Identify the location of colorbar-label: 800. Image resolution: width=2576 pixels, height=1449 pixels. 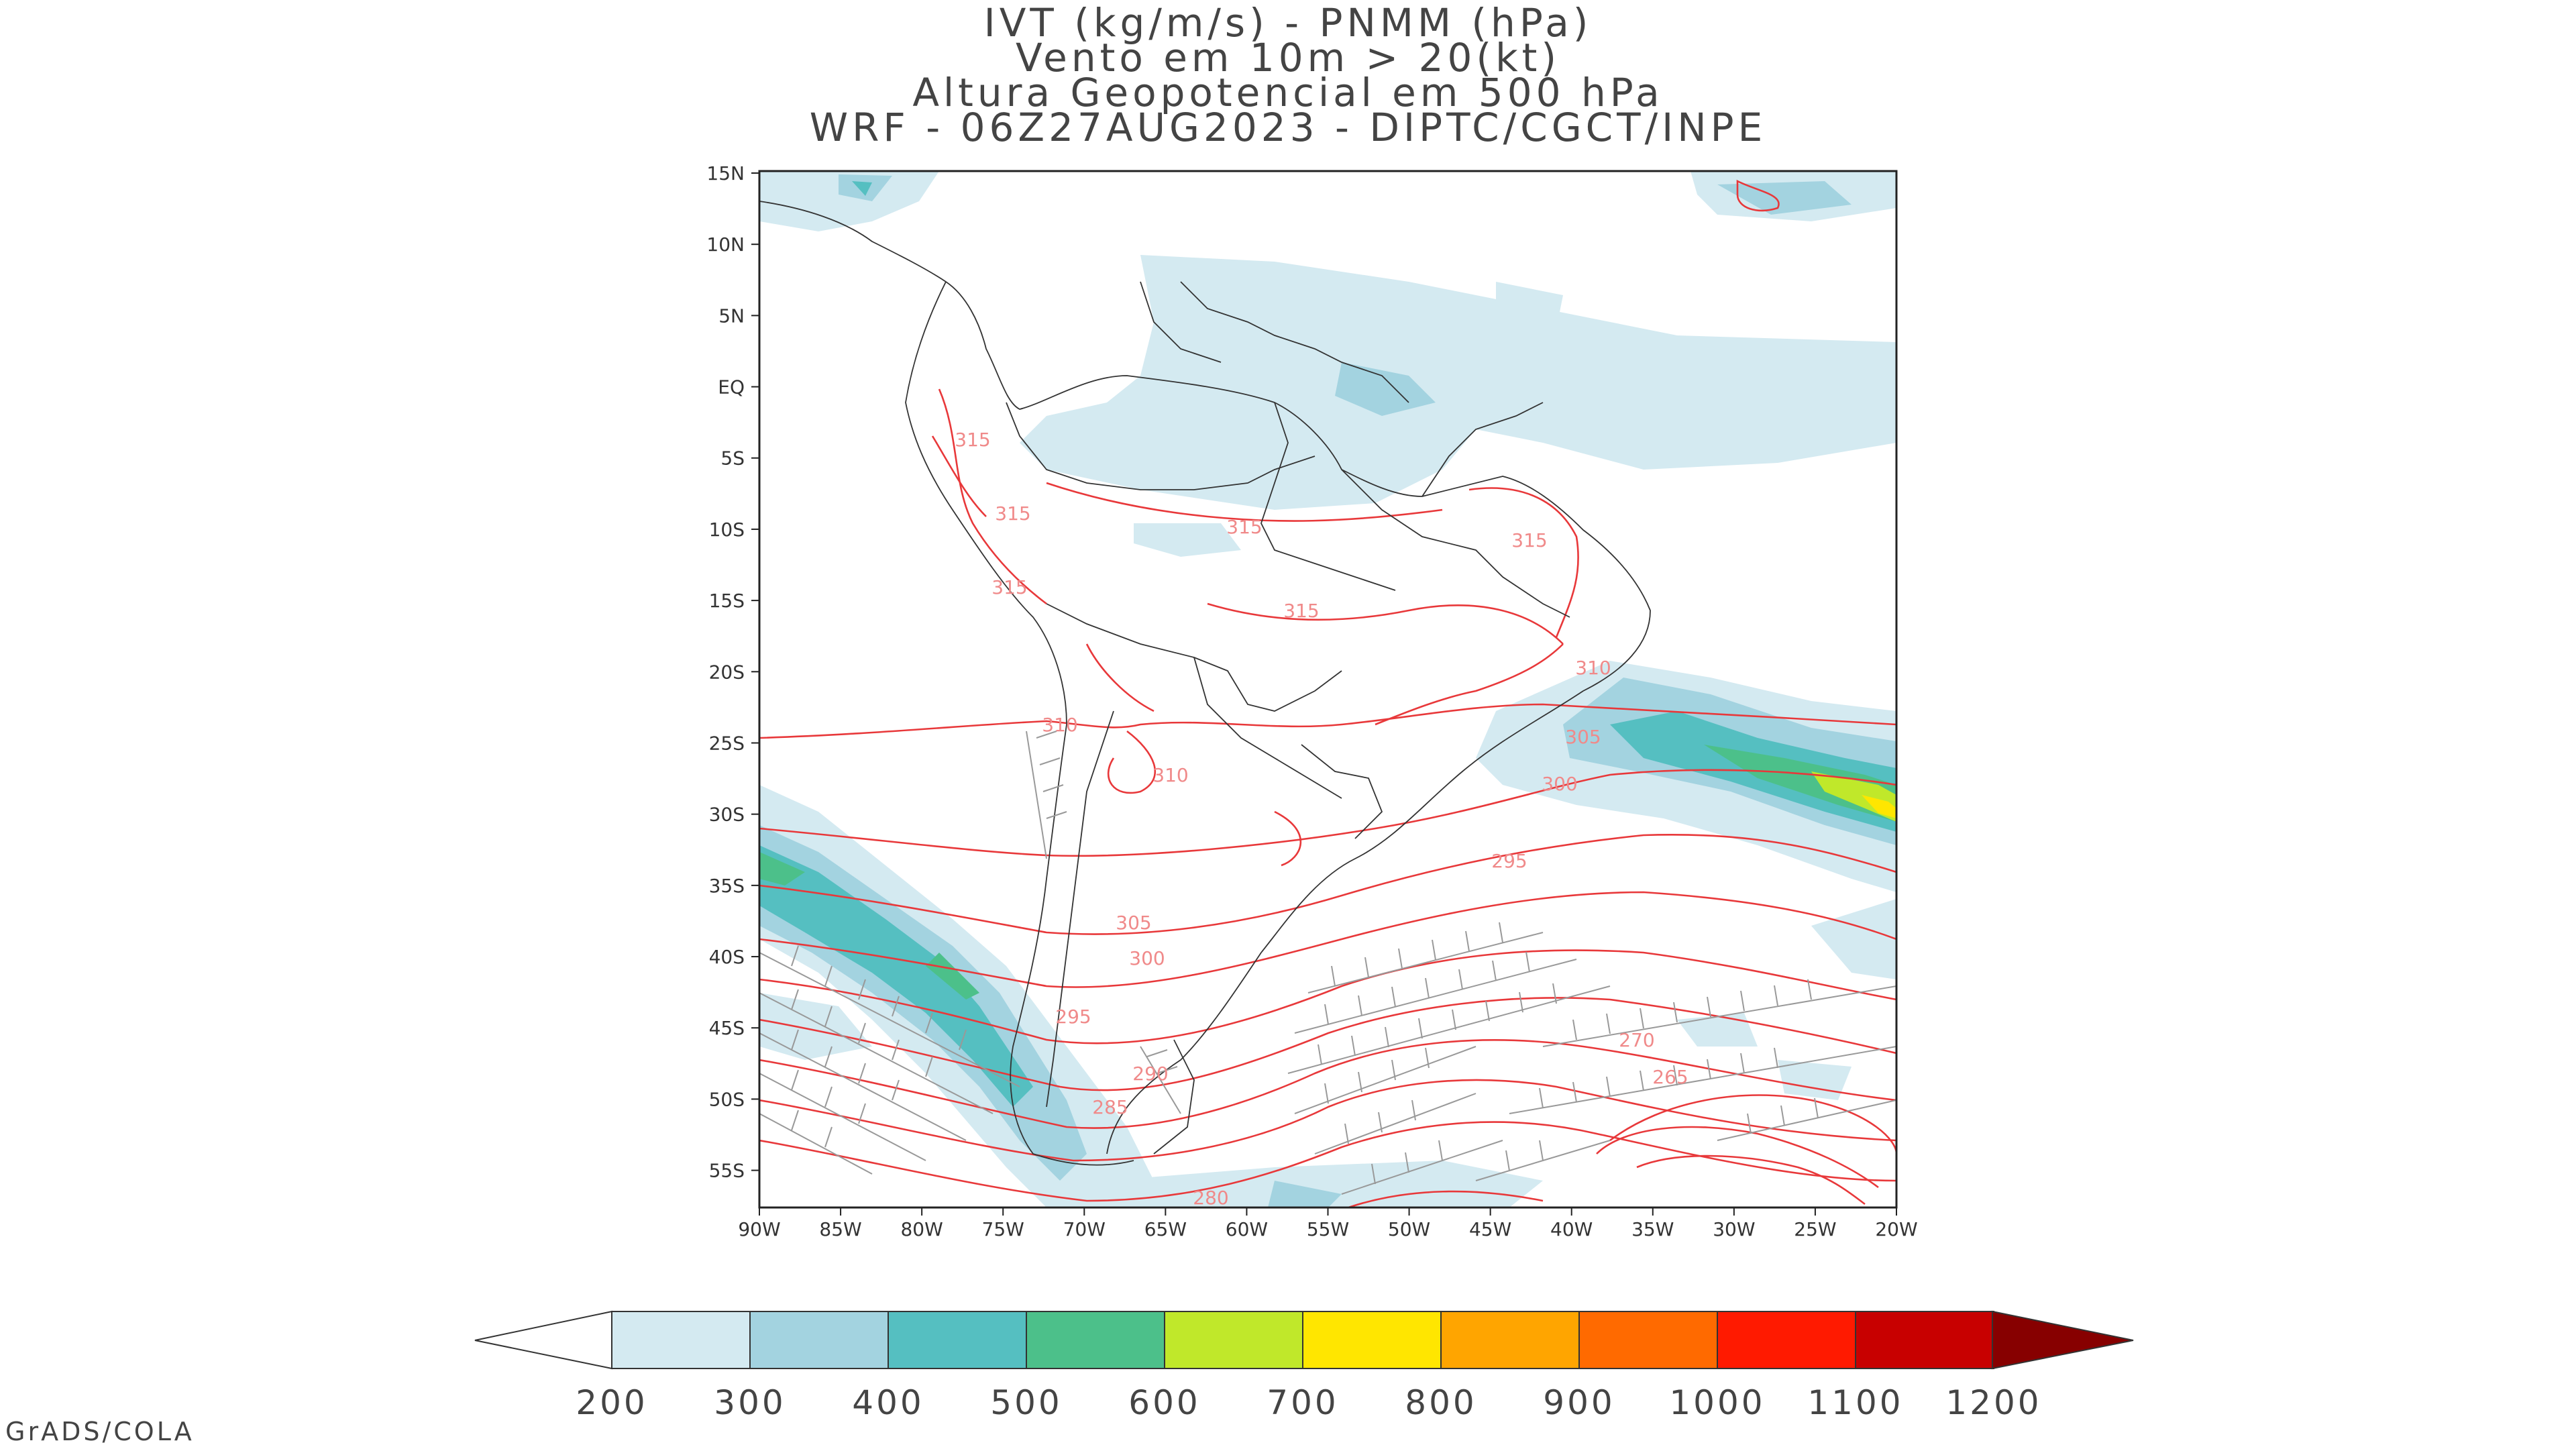
(1441, 1402).